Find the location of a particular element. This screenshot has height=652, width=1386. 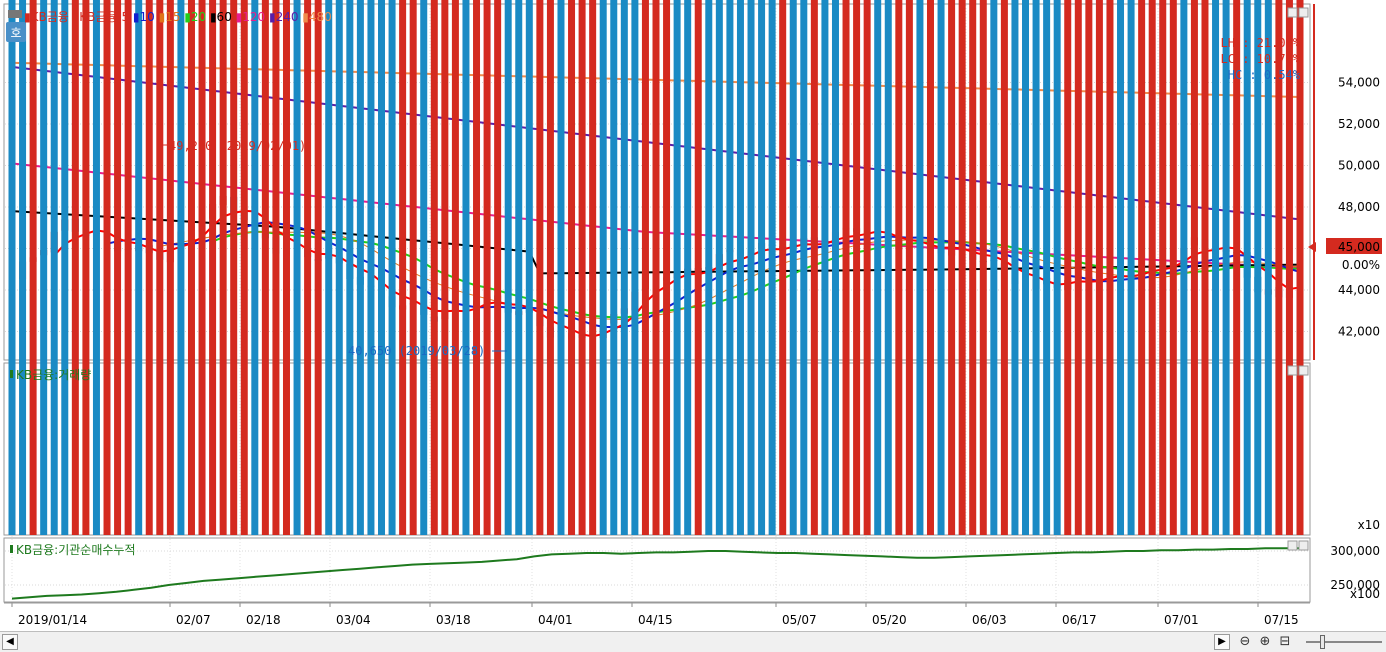

legend-item: ▮120 is located at coordinates (248, 17).